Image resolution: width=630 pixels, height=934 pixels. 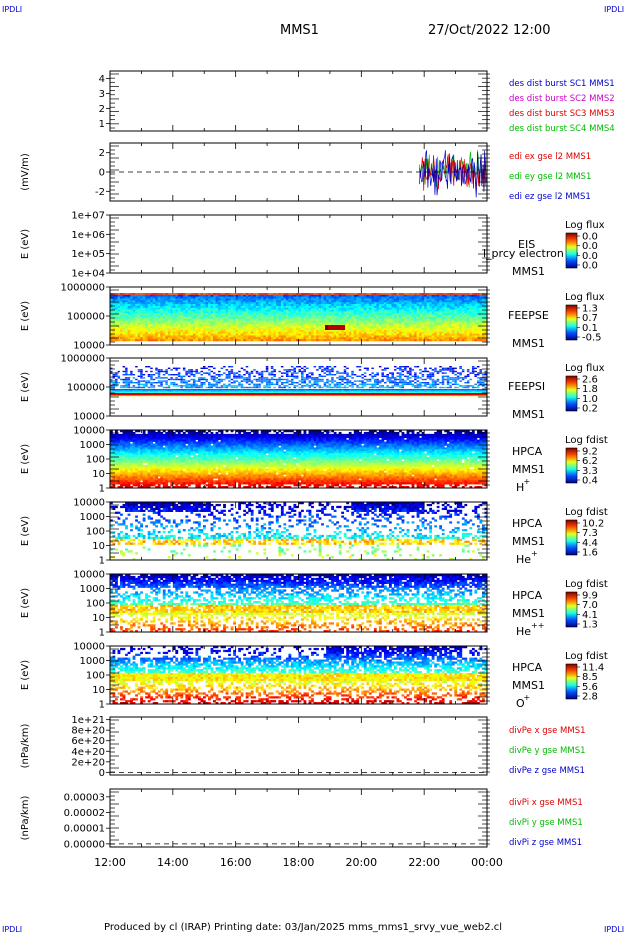 I want to click on legend-entry: edi ez gse l2 MMS1, so click(x=550, y=197).